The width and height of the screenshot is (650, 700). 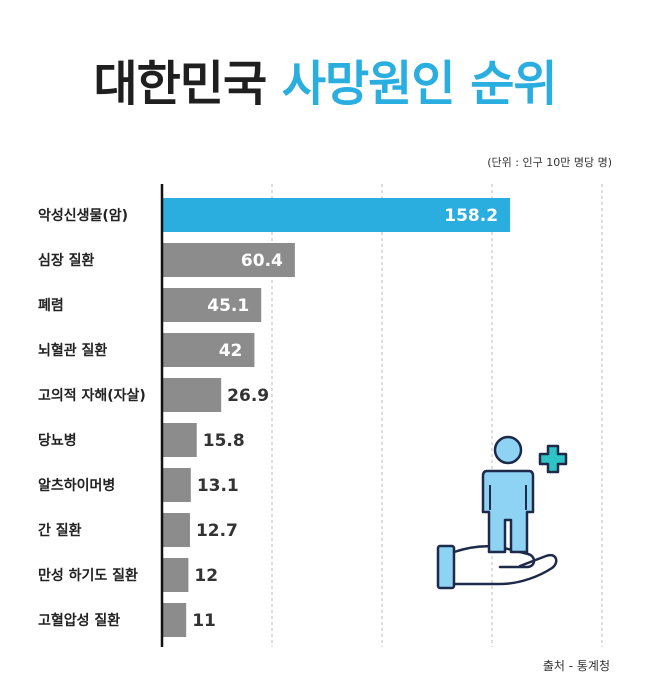 I want to click on category-label: 알츠하이머병, so click(x=76, y=485).